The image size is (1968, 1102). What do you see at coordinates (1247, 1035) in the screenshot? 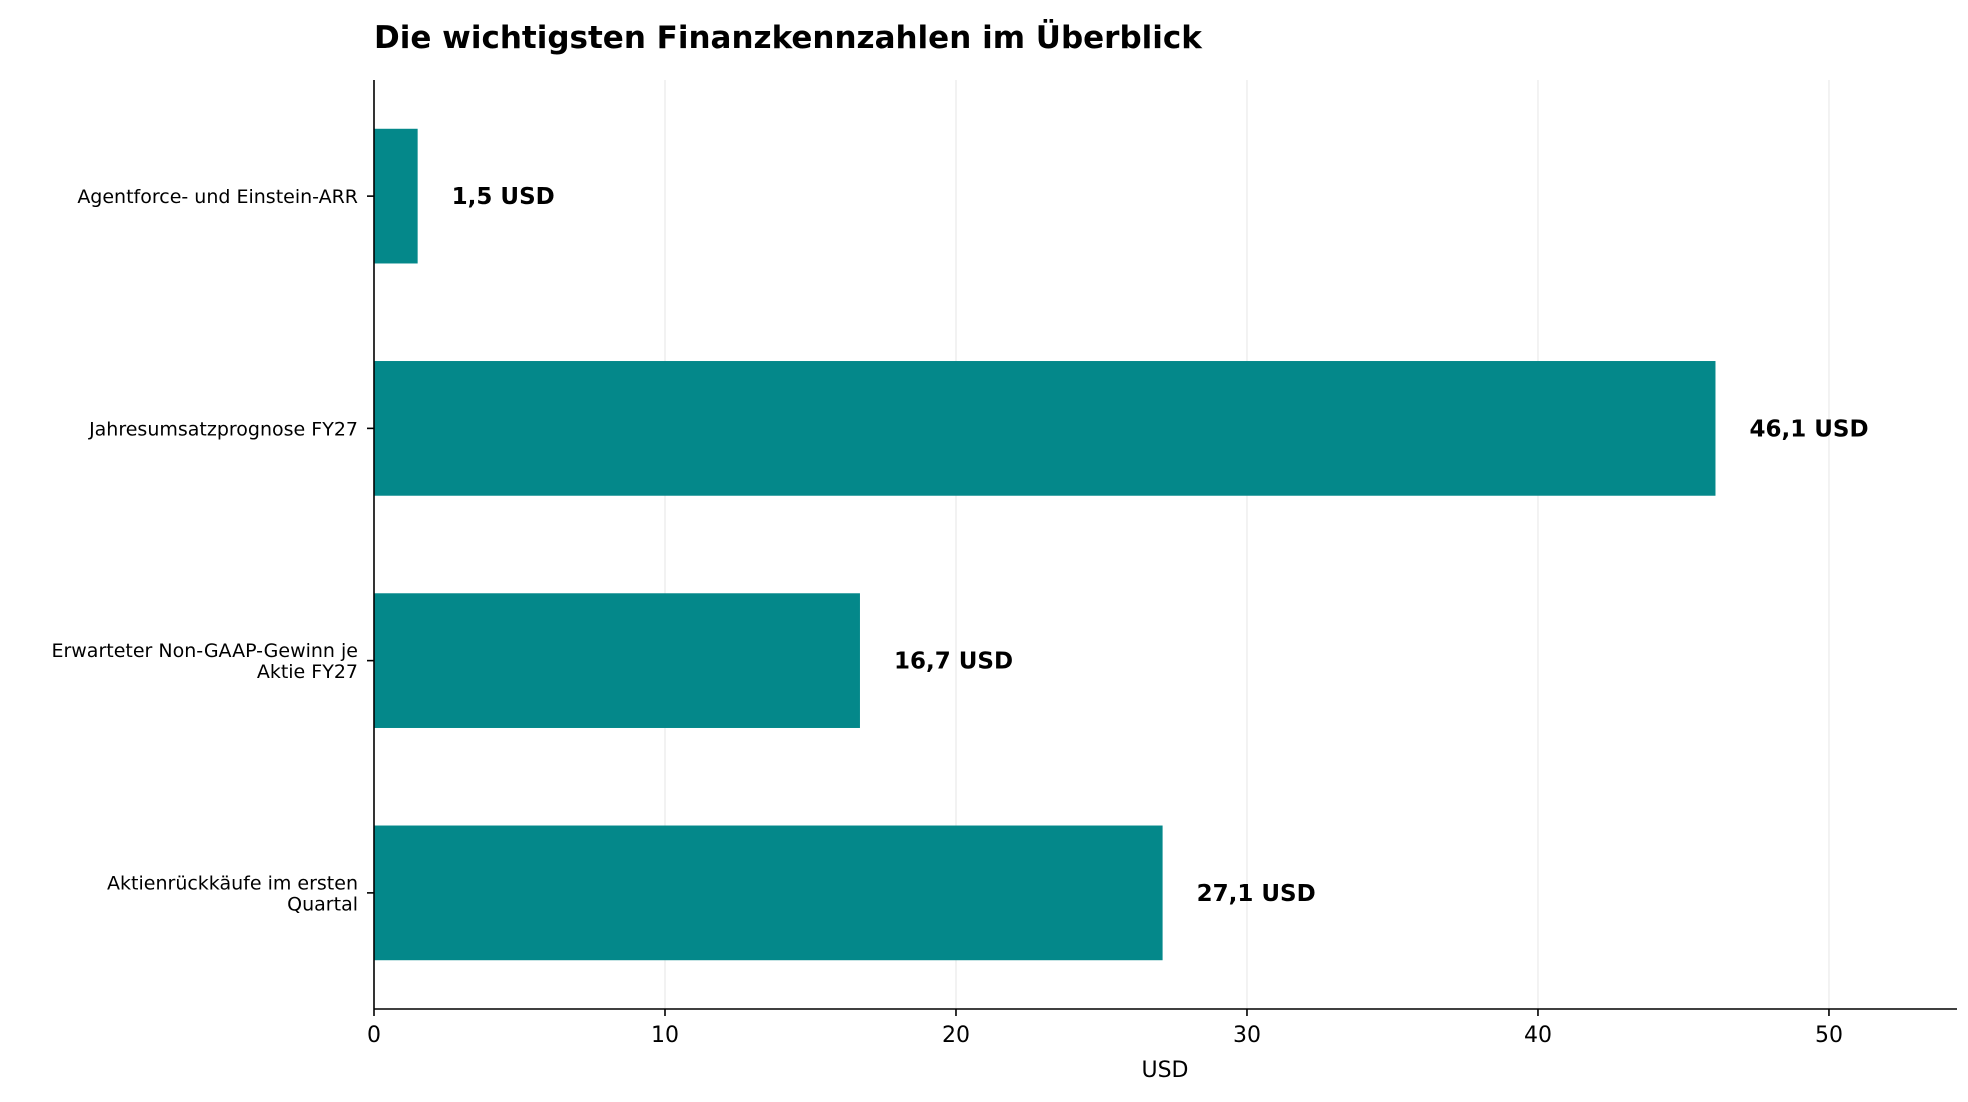
I see `x-tick-label: 30` at bounding box center [1247, 1035].